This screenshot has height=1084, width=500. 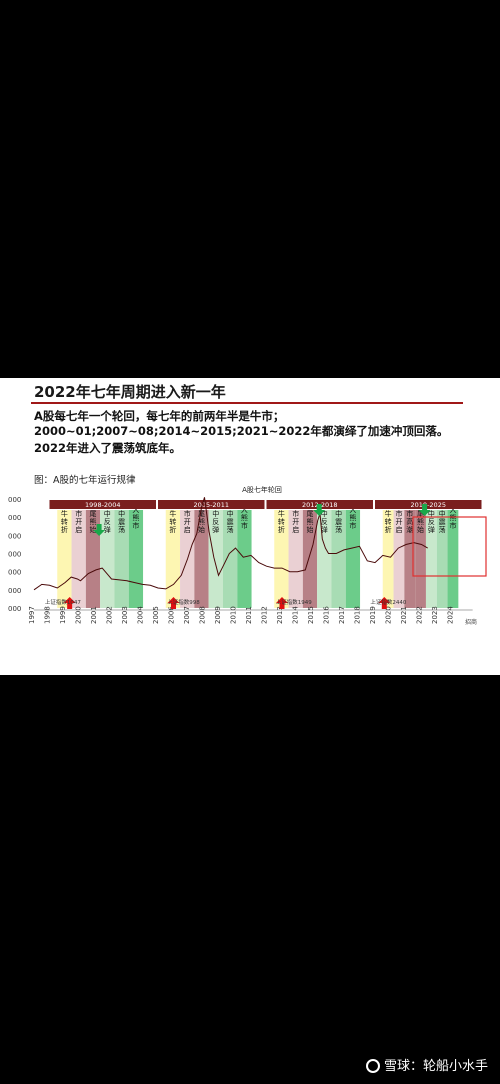 What do you see at coordinates (342, 615) in the screenshot?
I see `x-tick-label: 2017` at bounding box center [342, 615].